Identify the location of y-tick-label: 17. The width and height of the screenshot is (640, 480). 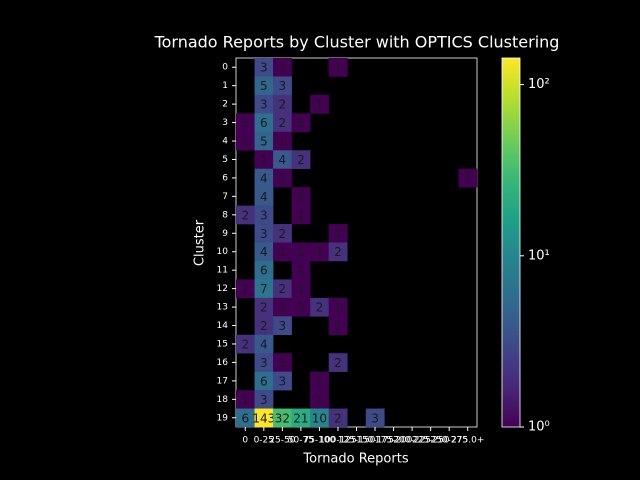
(222, 381).